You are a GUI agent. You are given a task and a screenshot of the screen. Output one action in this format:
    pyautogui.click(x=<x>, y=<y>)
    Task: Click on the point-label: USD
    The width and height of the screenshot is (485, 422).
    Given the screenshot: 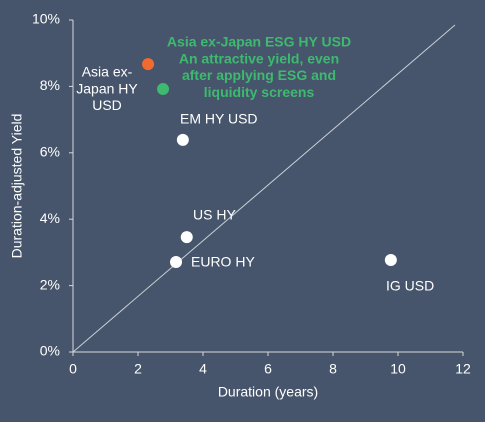 What is the action you would take?
    pyautogui.click(x=107, y=105)
    